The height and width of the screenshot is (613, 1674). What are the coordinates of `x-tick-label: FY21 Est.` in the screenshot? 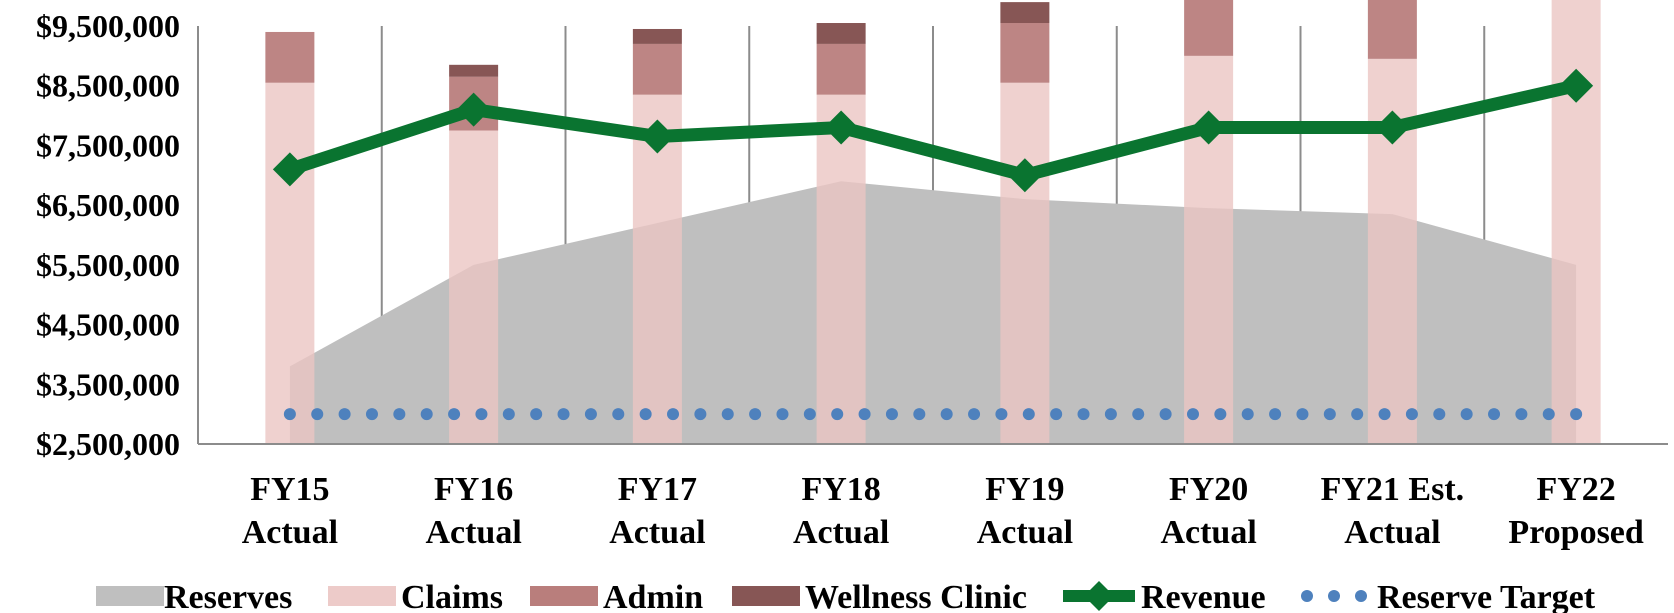 It's located at (1393, 489).